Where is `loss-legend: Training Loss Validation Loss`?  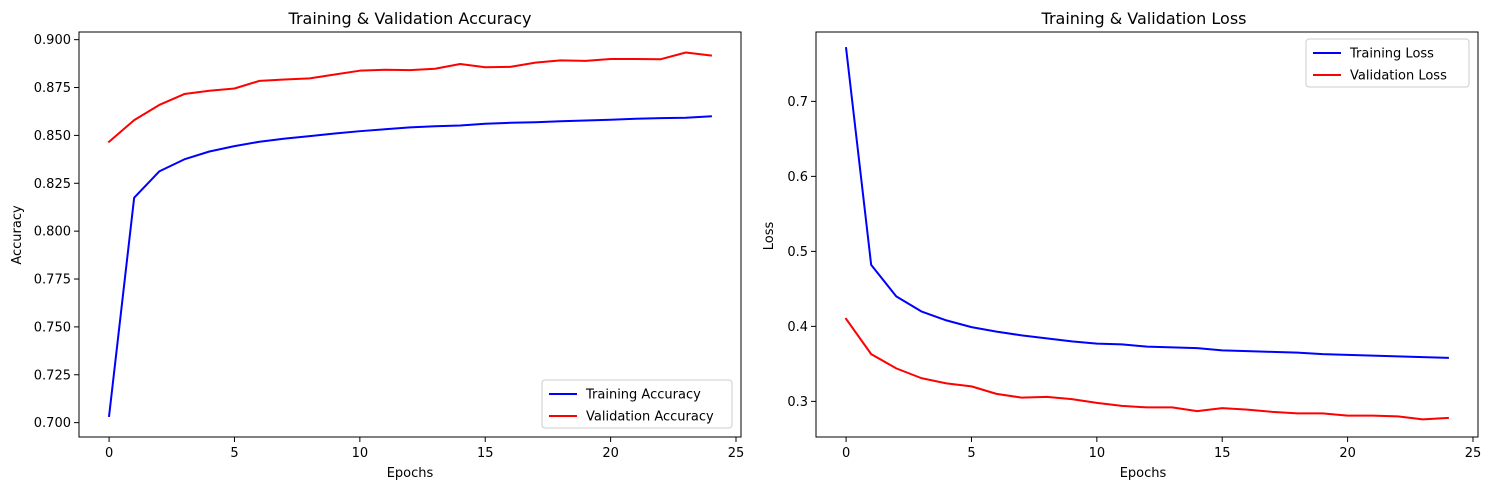
loss-legend: Training Loss Validation Loss is located at coordinates (1387, 63).